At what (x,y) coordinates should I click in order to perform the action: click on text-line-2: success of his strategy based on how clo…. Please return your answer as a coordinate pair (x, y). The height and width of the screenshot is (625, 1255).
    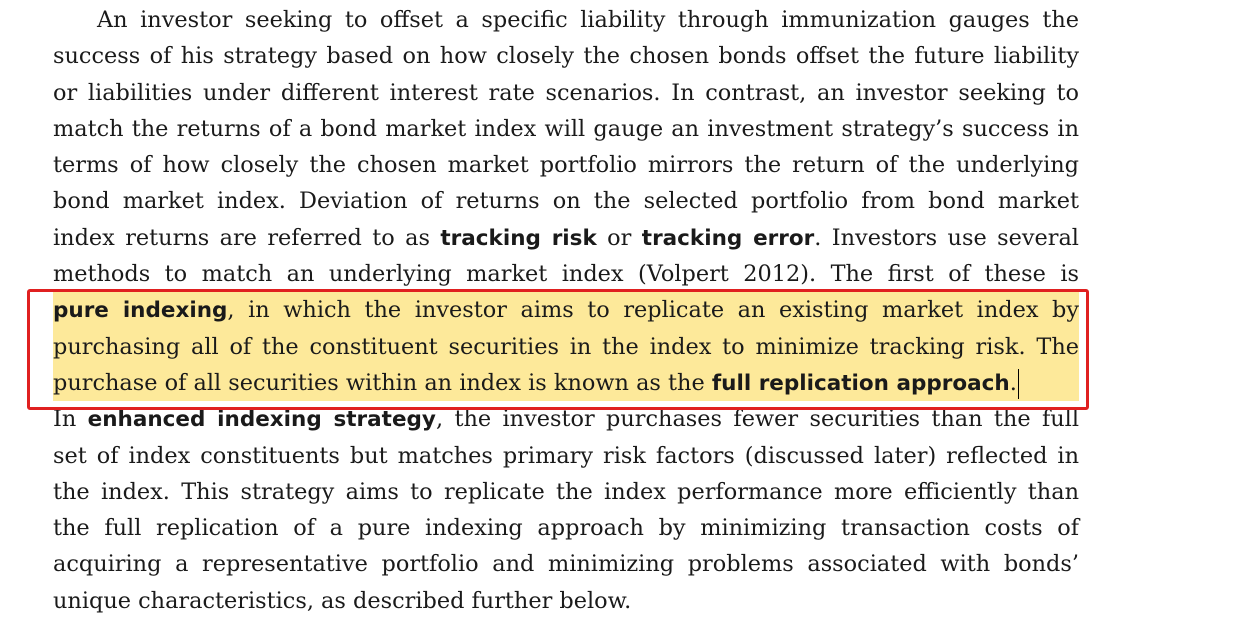
    Looking at the image, I should click on (566, 56).